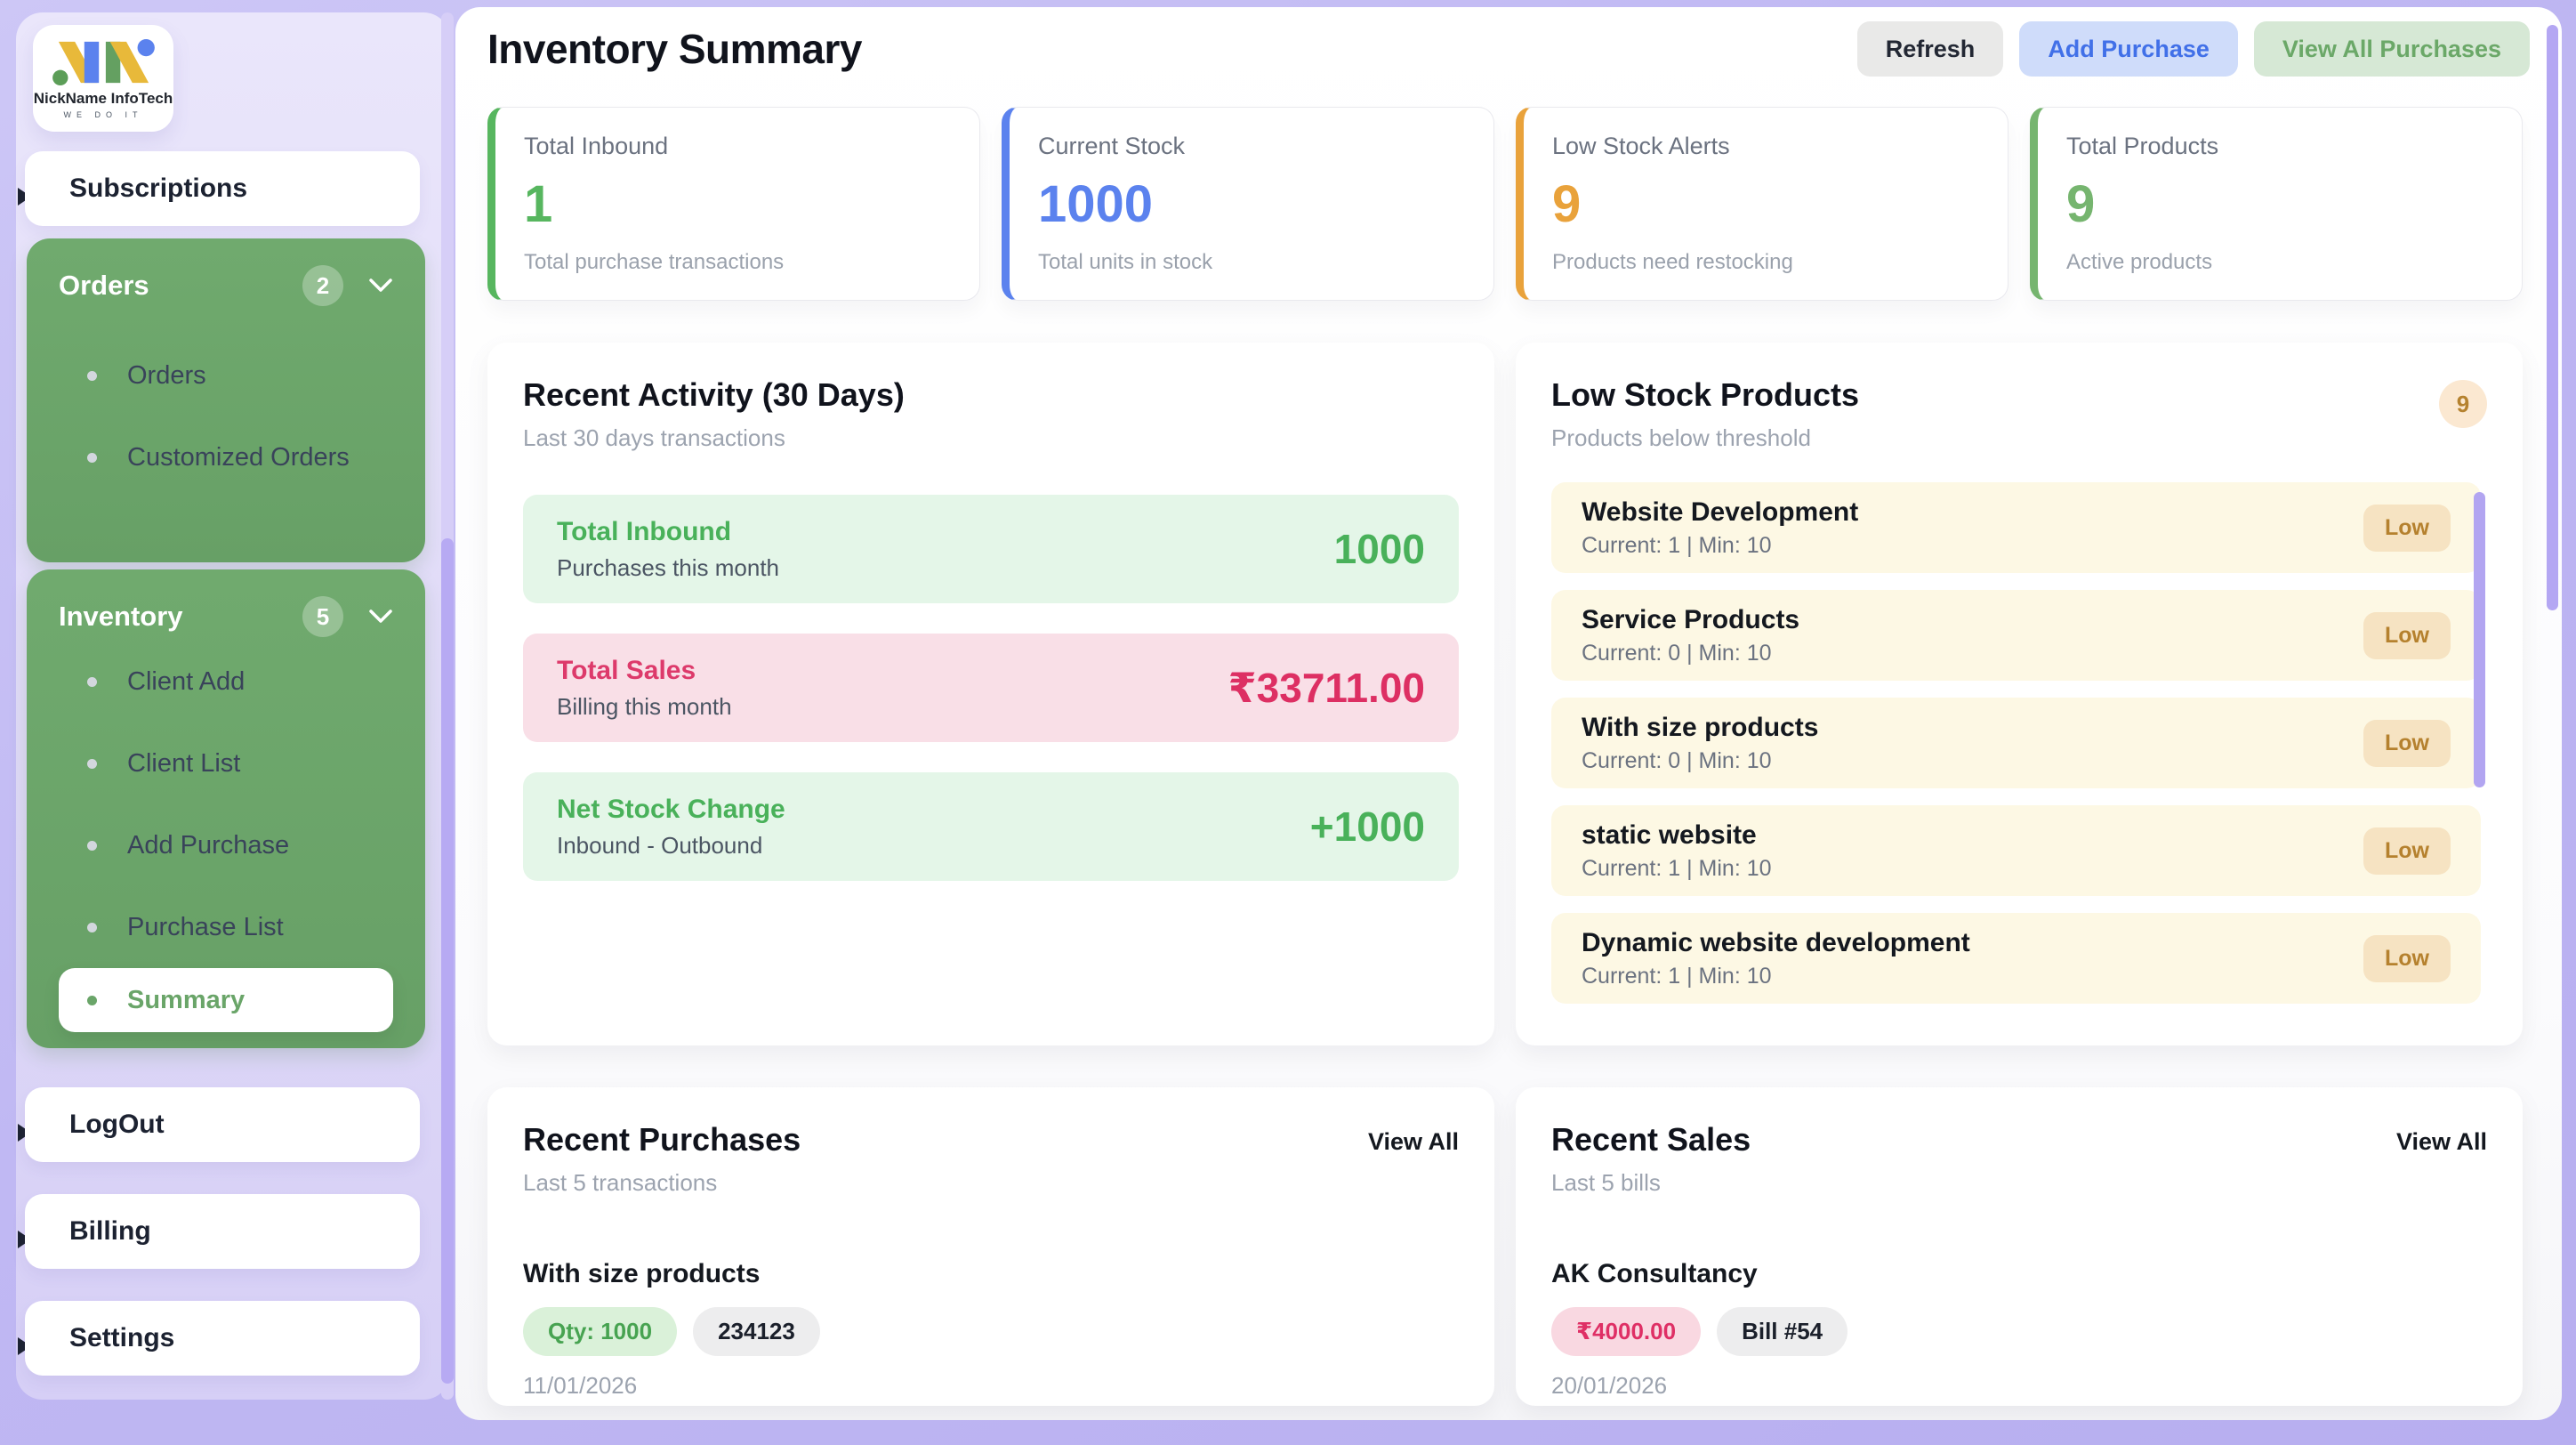  I want to click on recent-purchases-subtitle: Last 5 transactions, so click(620, 1182).